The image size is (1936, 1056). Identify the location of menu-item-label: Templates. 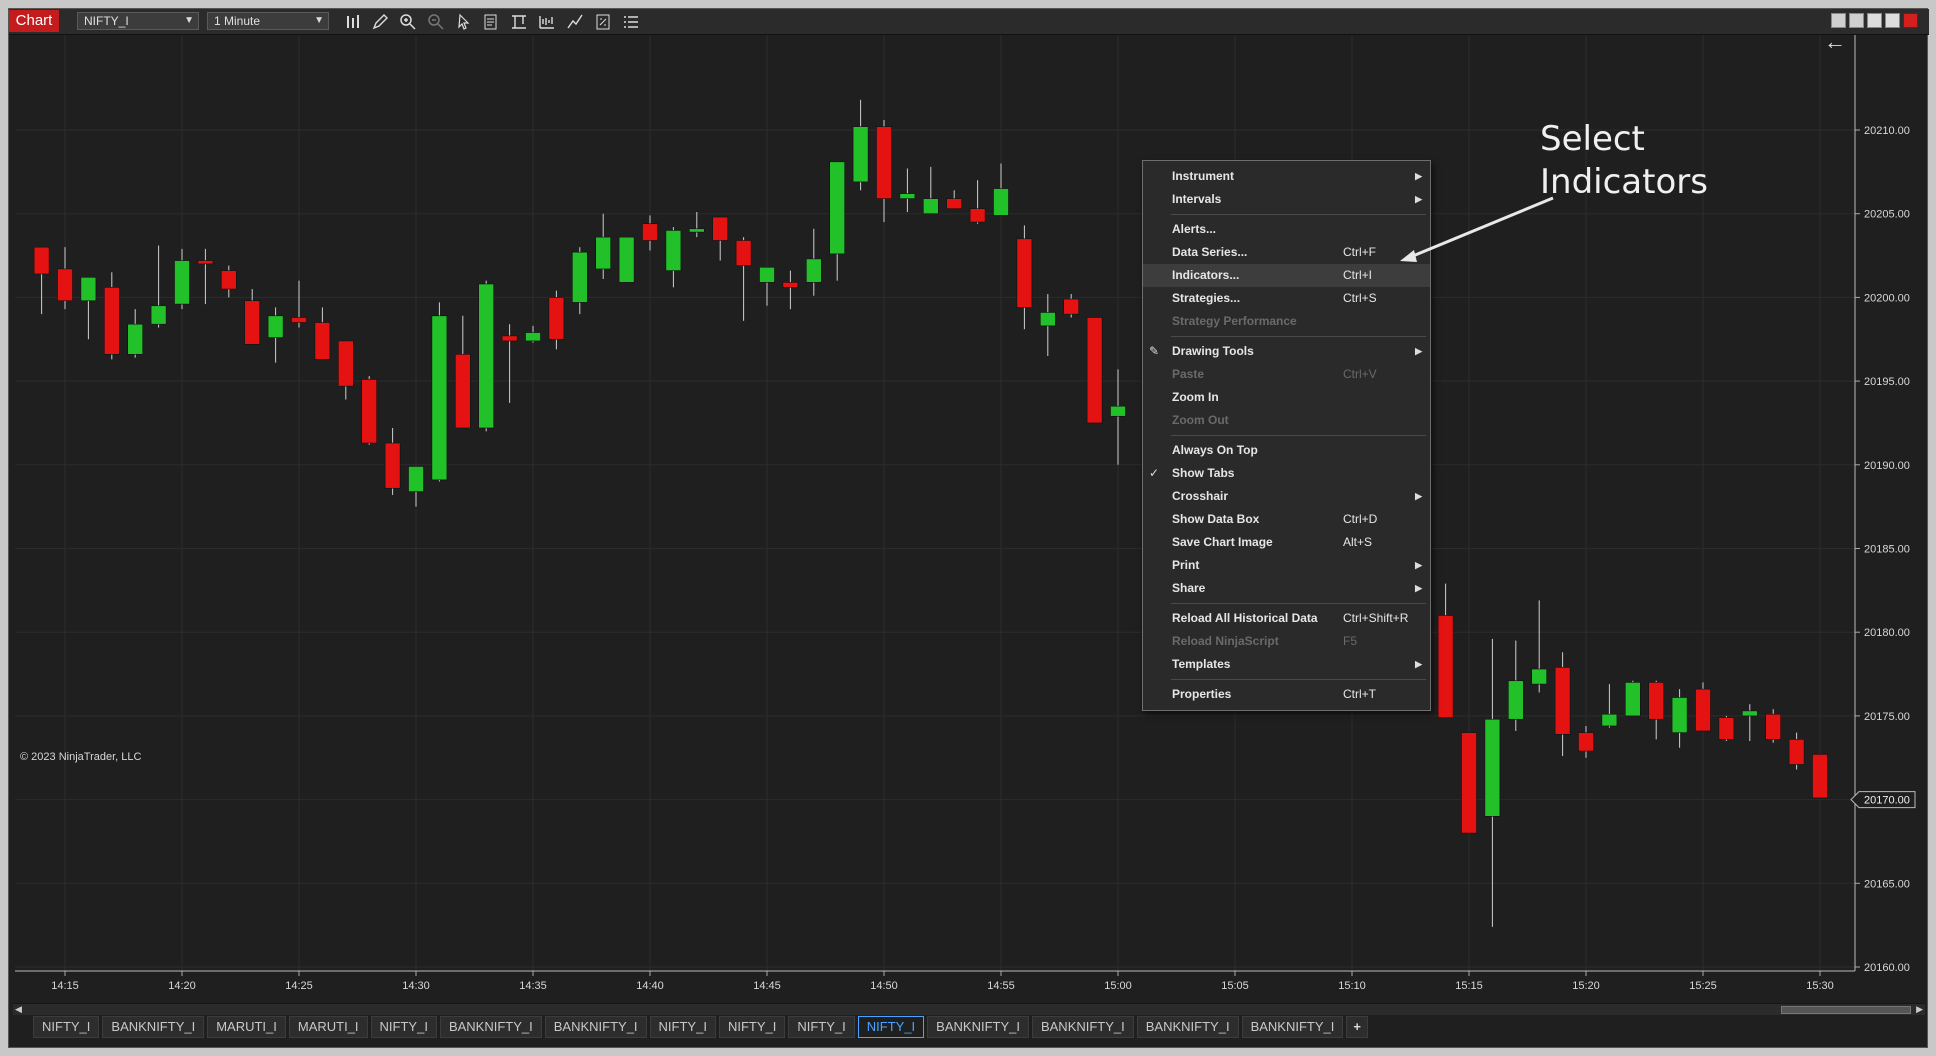
(1201, 664).